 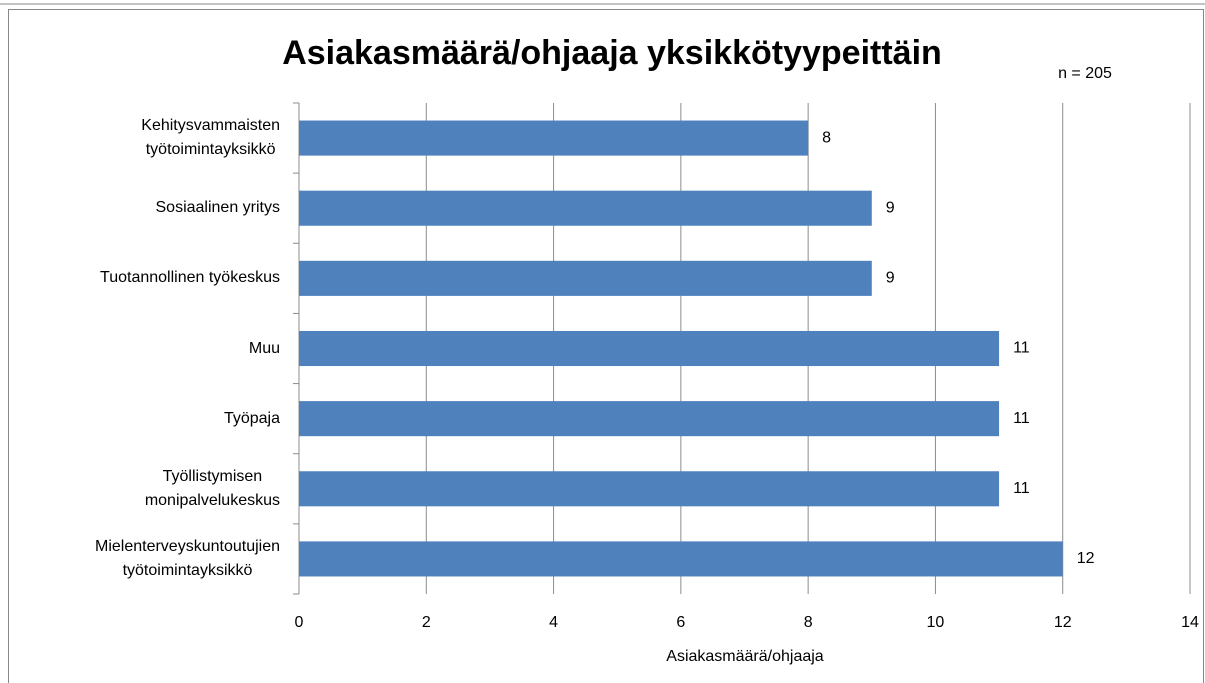 What do you see at coordinates (936, 622) in the screenshot?
I see `x-tick-label: 10` at bounding box center [936, 622].